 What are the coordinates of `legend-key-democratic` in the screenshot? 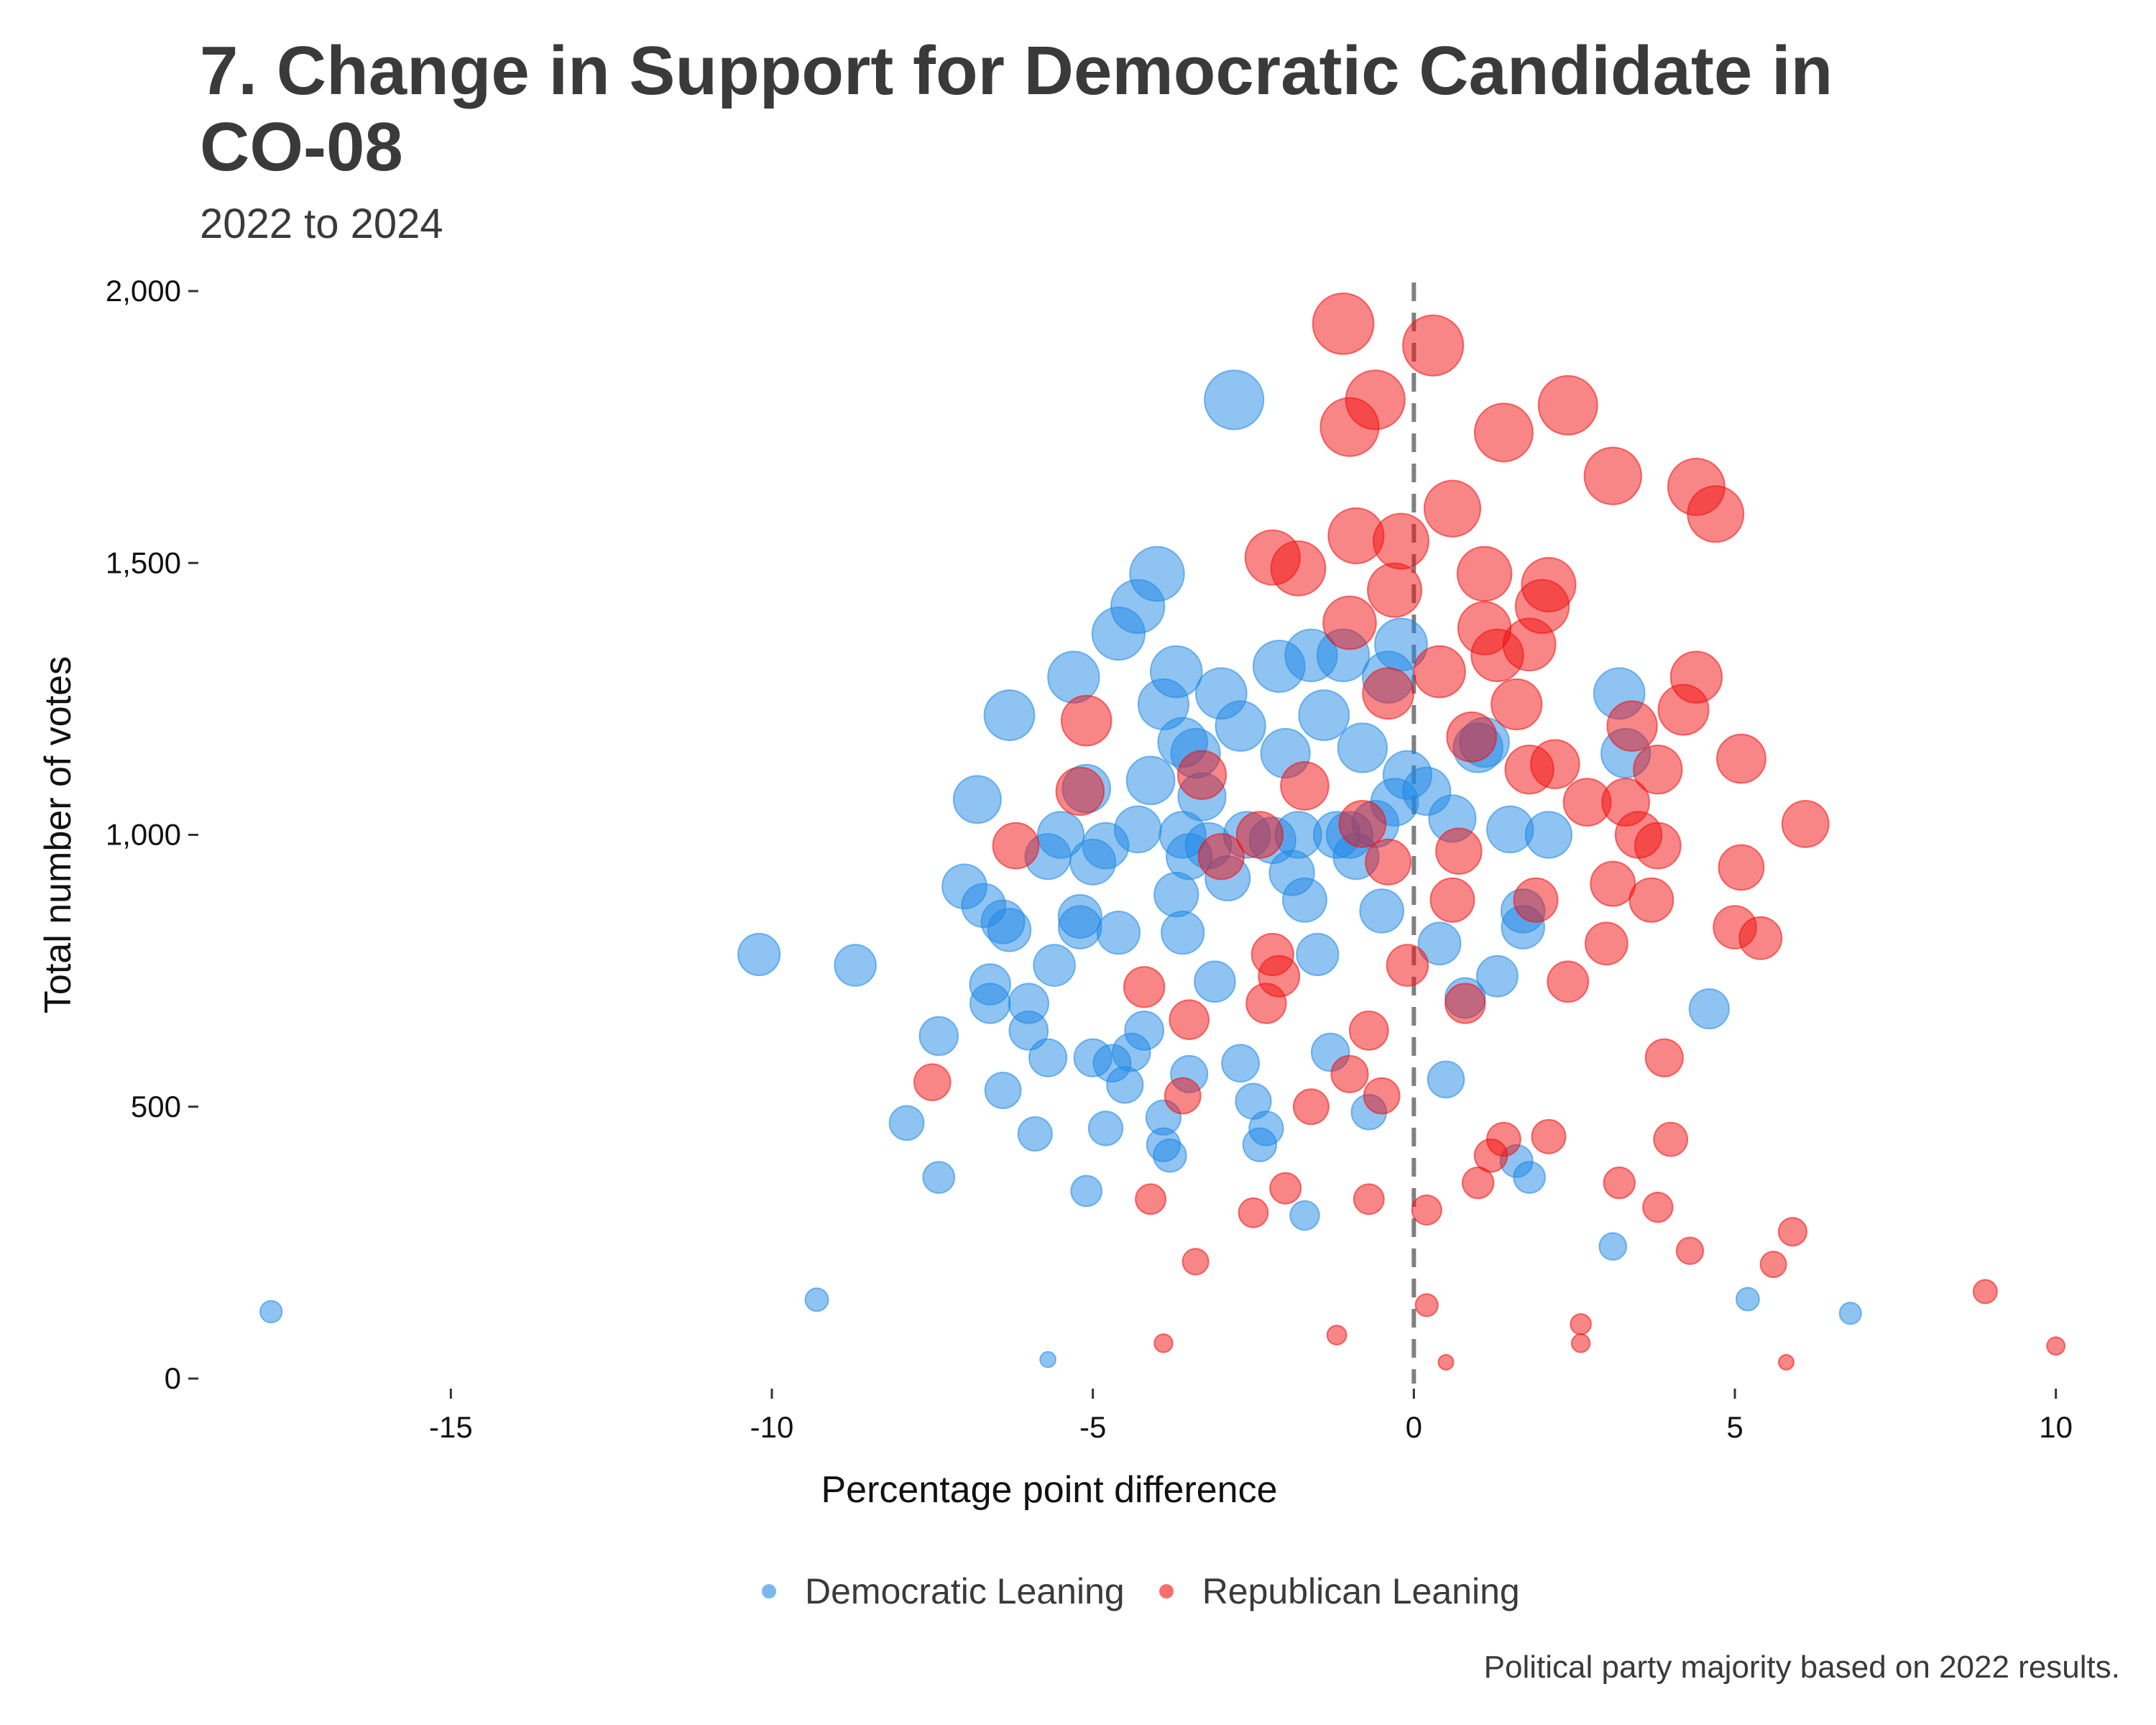 It's located at (769, 1591).